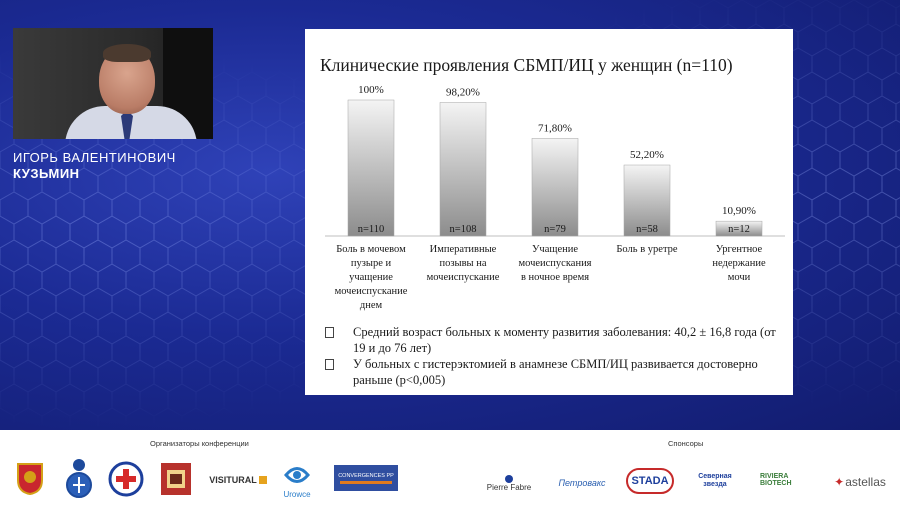  What do you see at coordinates (371, 90) in the screenshot?
I see `bar-value-label: 100%` at bounding box center [371, 90].